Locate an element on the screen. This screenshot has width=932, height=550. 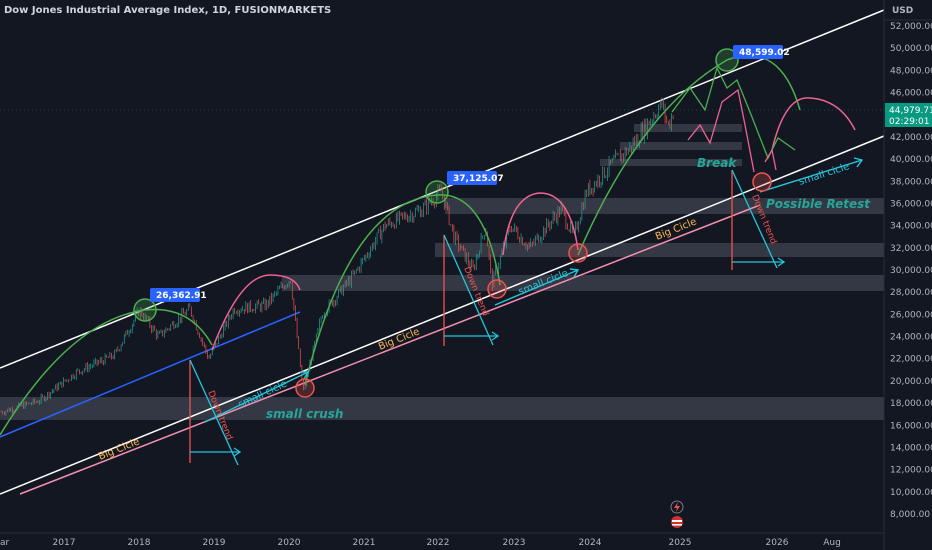
pivot-top-2025 is located at coordinates (727, 60).